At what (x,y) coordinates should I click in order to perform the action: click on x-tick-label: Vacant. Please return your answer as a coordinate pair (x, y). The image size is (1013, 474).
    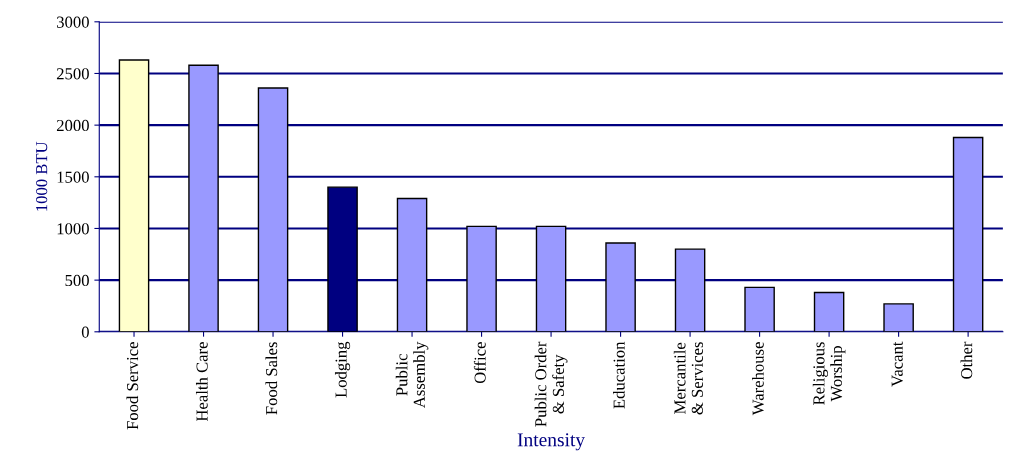
    Looking at the image, I should click on (897, 364).